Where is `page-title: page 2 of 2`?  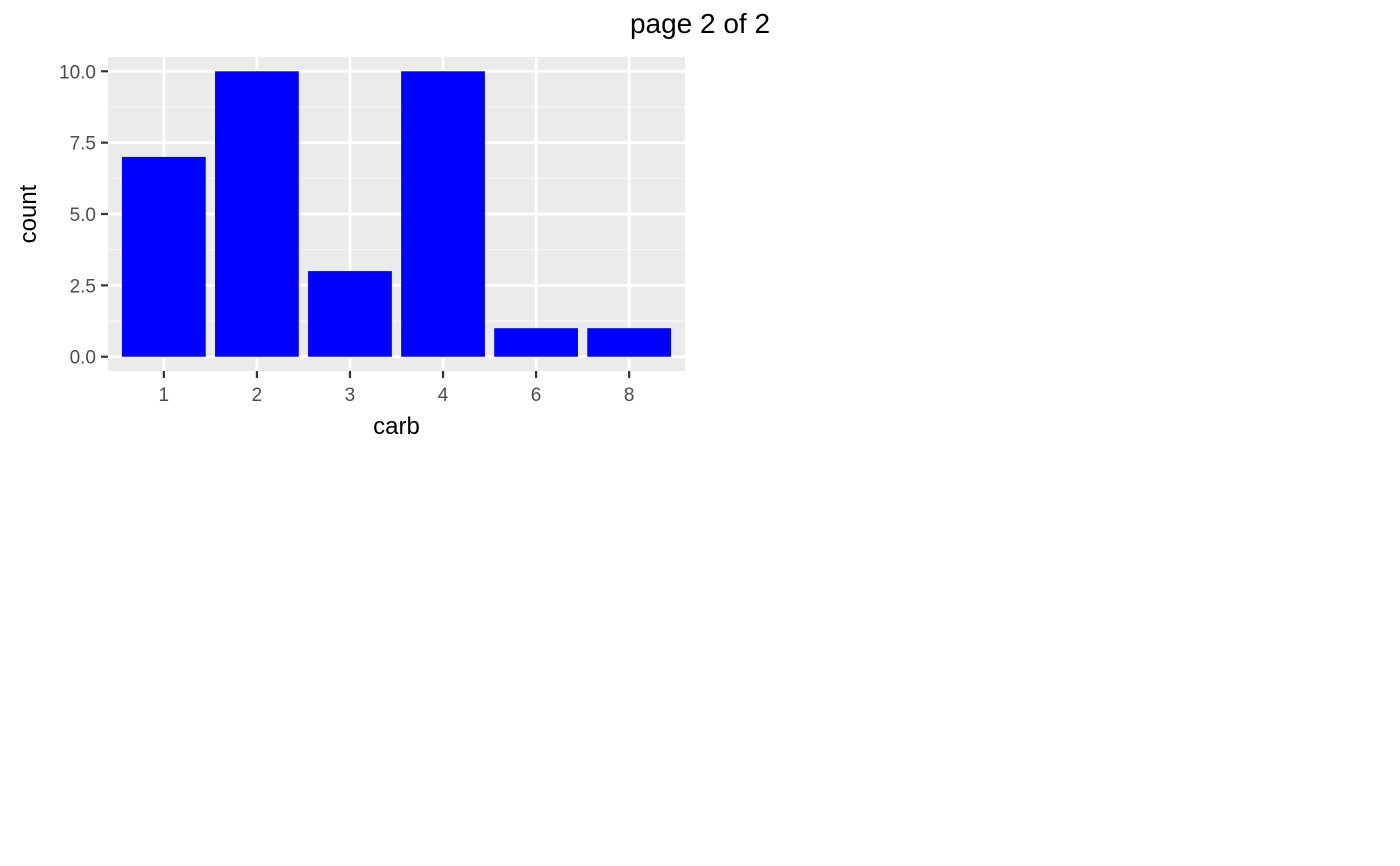
page-title: page 2 of 2 is located at coordinates (700, 23).